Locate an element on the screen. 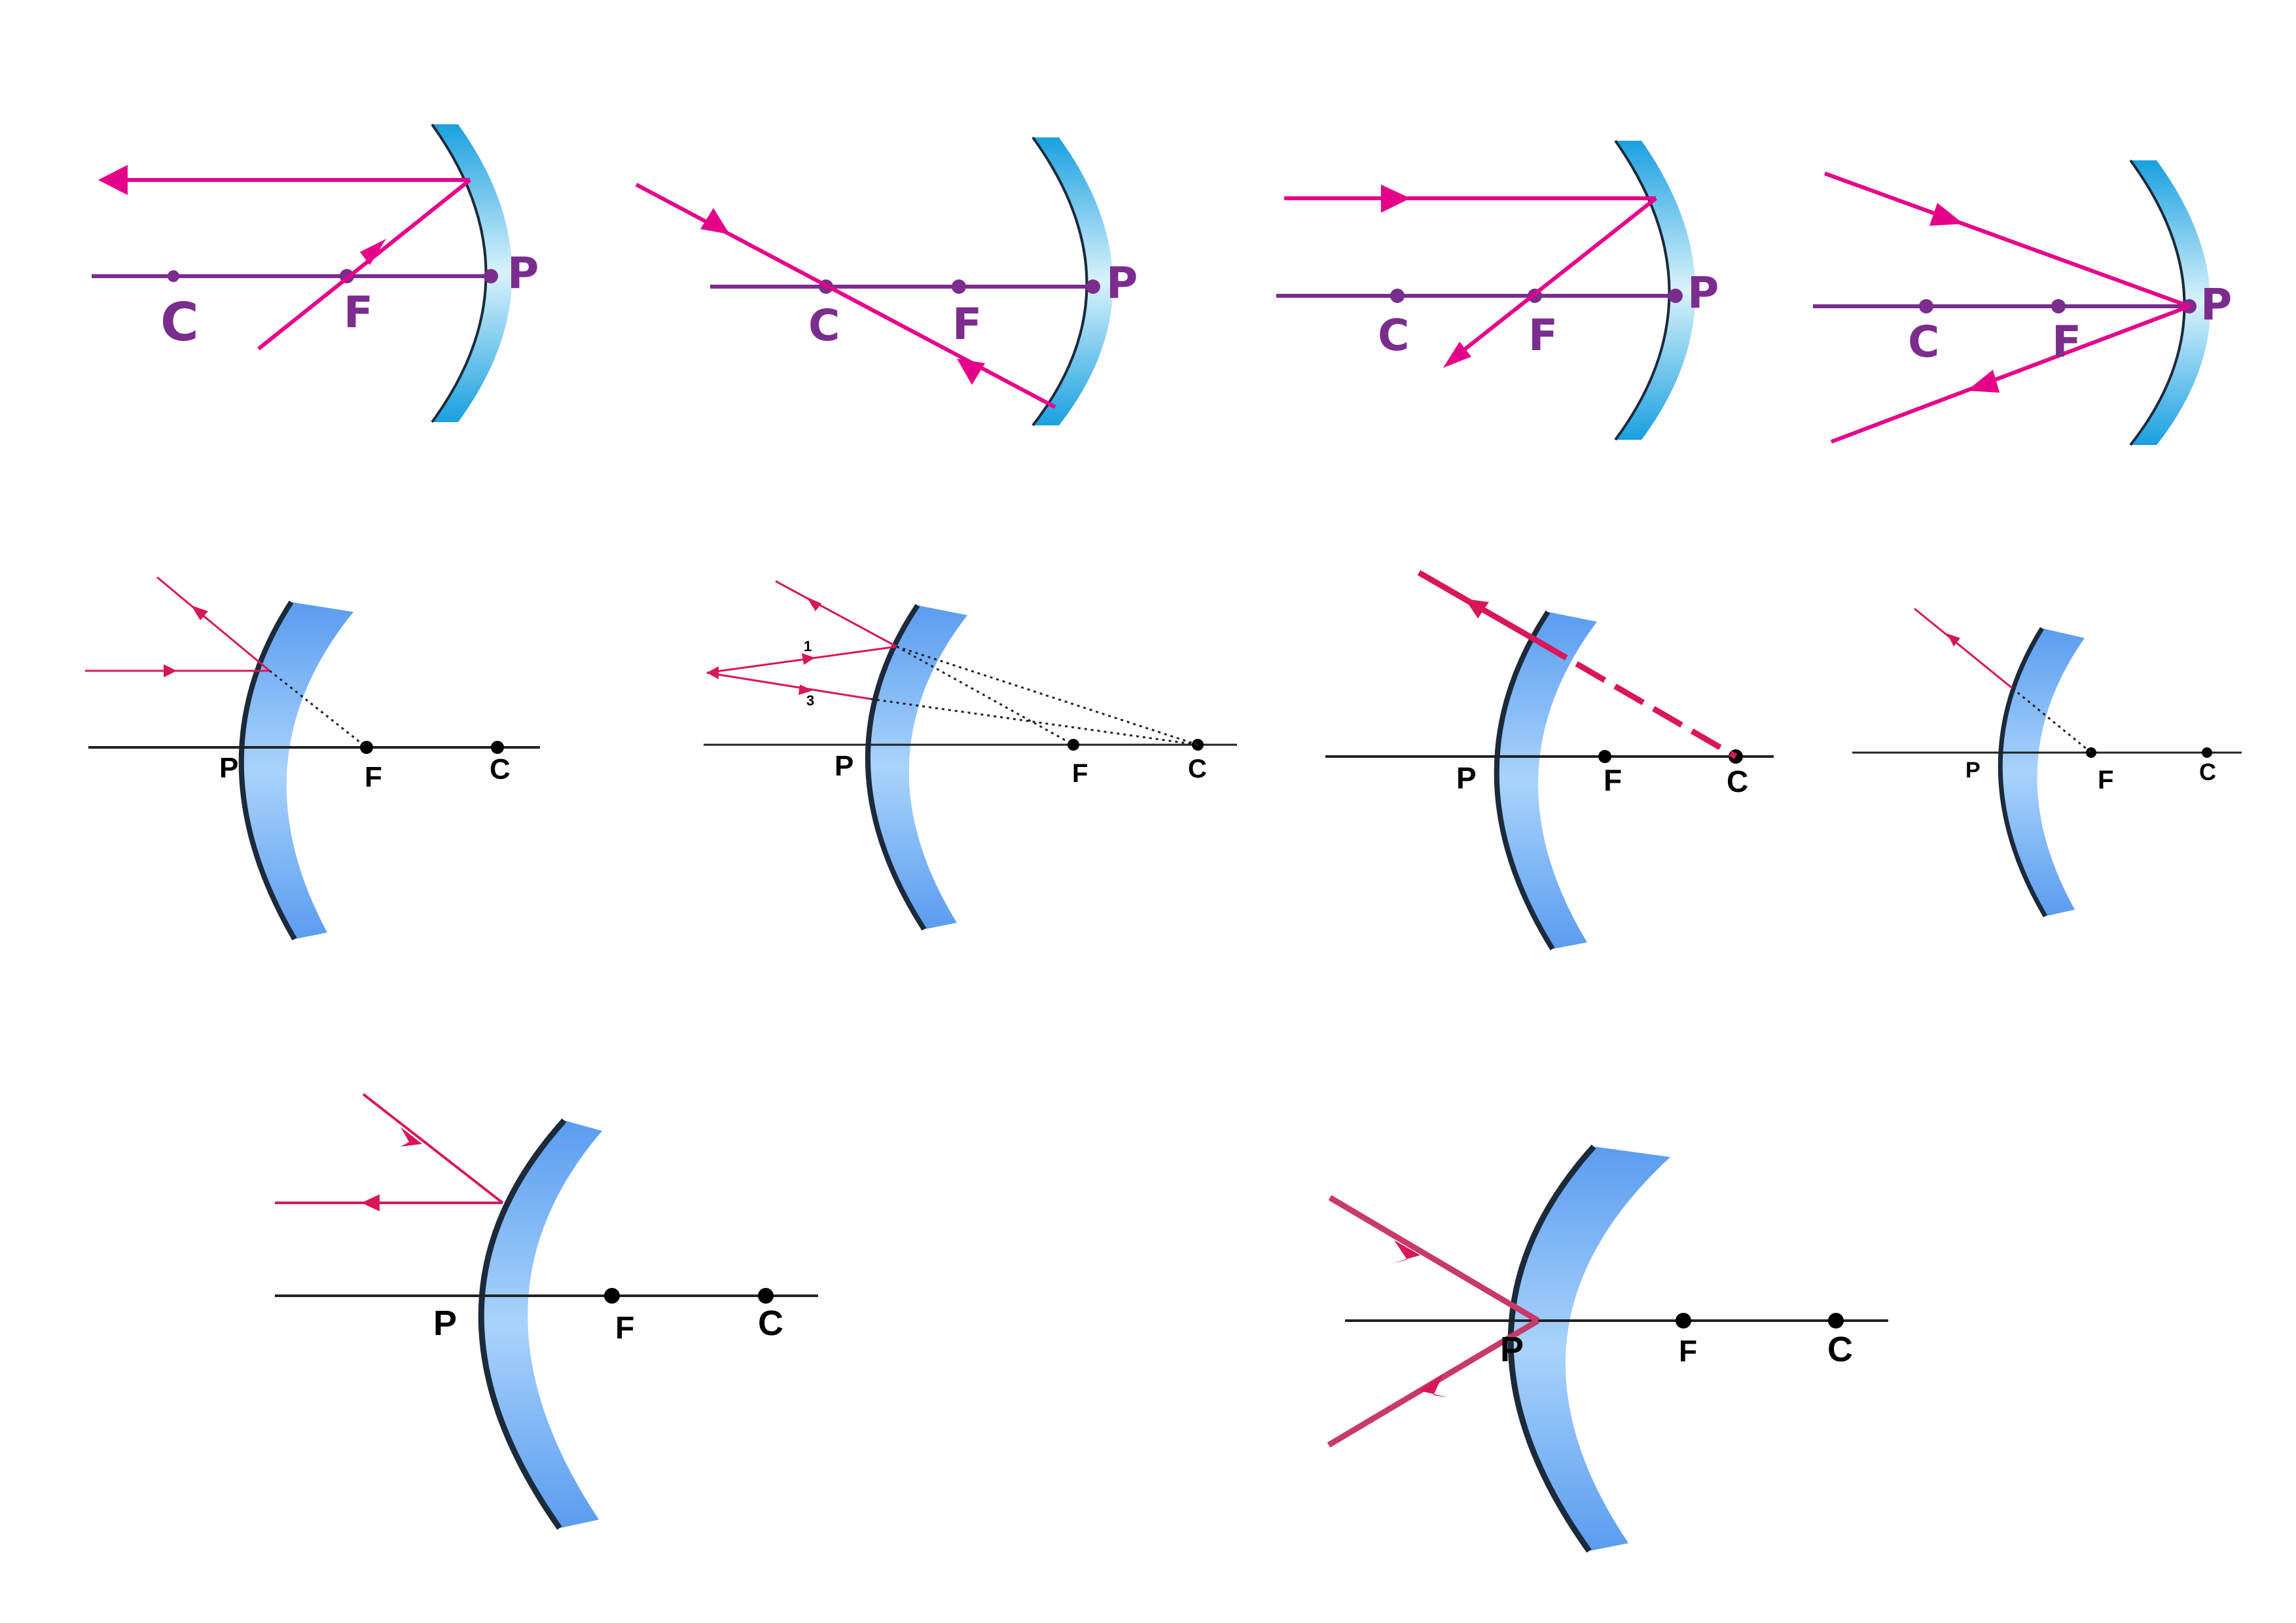  diagram-convex-ray-at-pole: P F C is located at coordinates (1607, 1348).